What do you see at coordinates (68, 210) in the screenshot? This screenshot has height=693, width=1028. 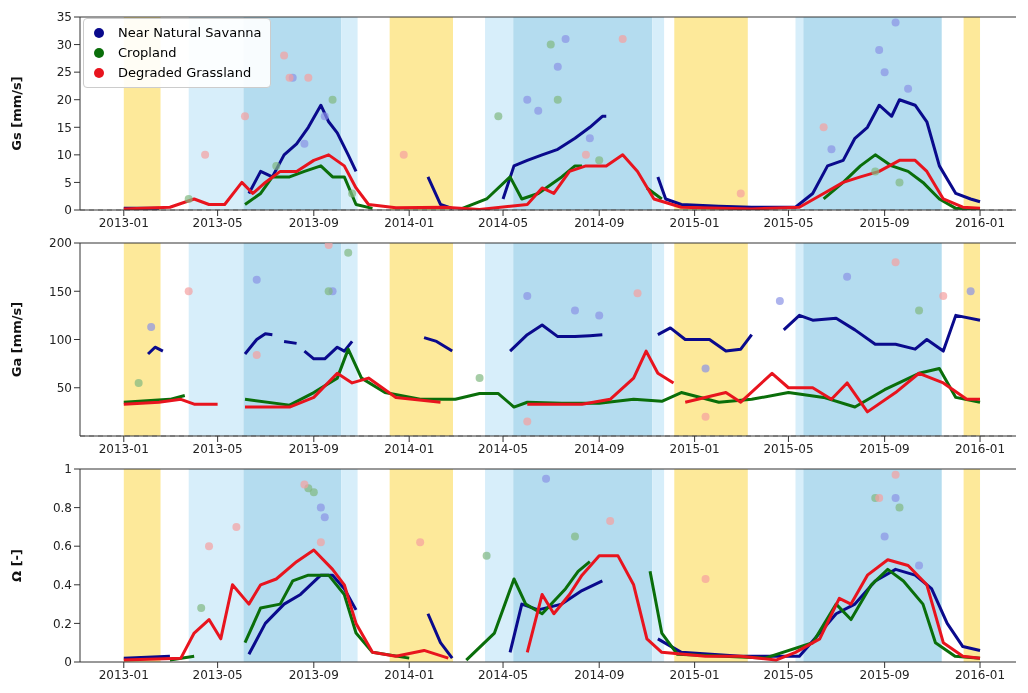 I see `y-tick-label: 0` at bounding box center [68, 210].